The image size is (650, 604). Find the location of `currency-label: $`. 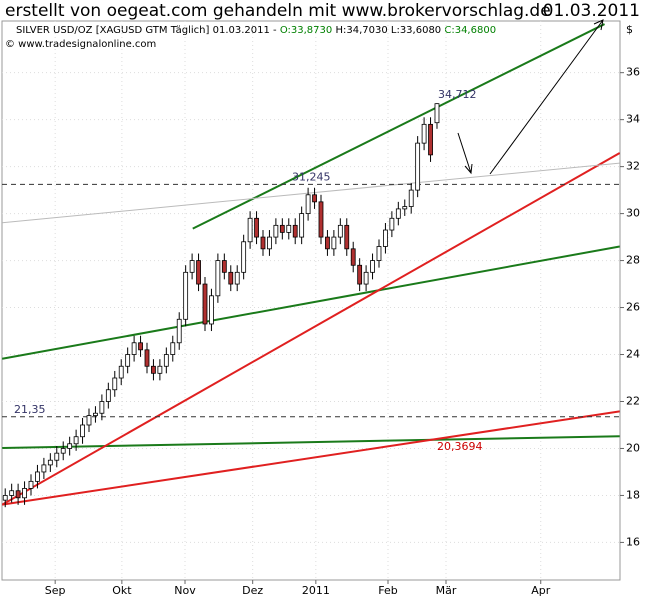

currency-label: $ is located at coordinates (629, 29).